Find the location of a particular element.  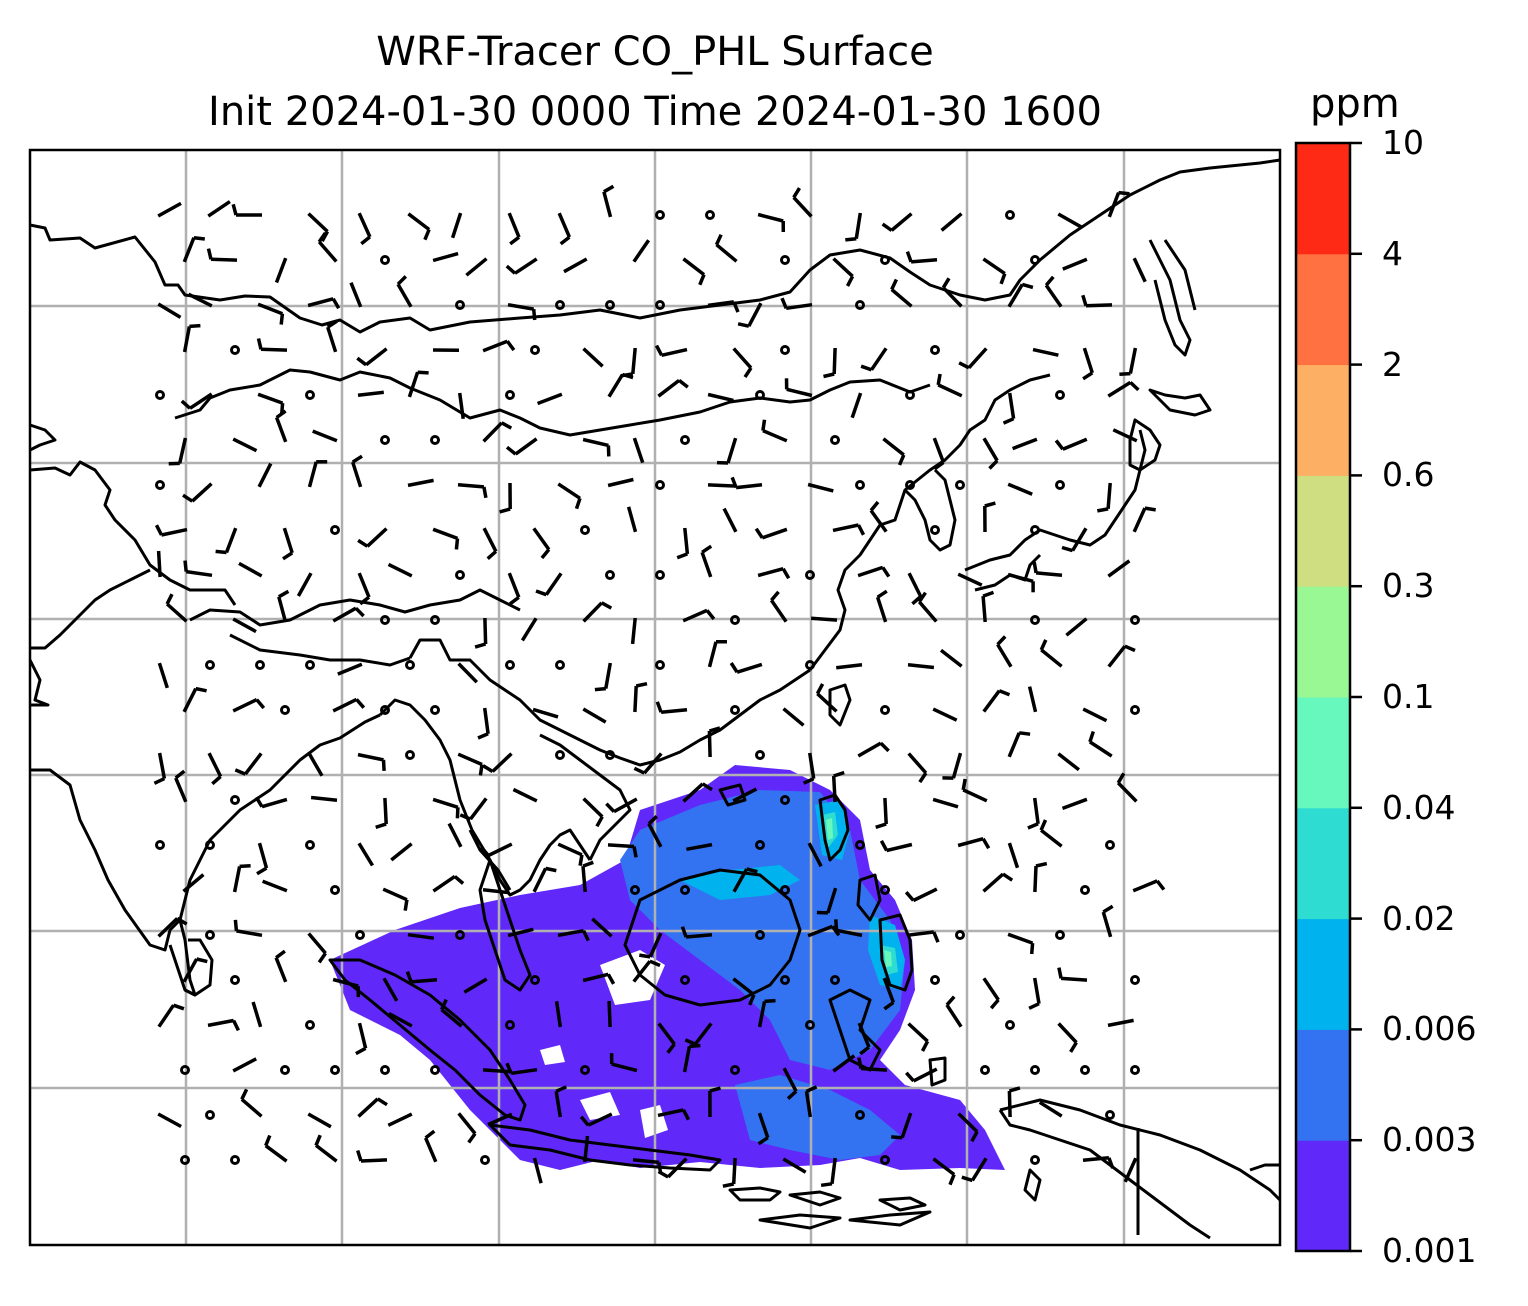

colorbar-tick-label: 0.02 is located at coordinates (1419, 918).